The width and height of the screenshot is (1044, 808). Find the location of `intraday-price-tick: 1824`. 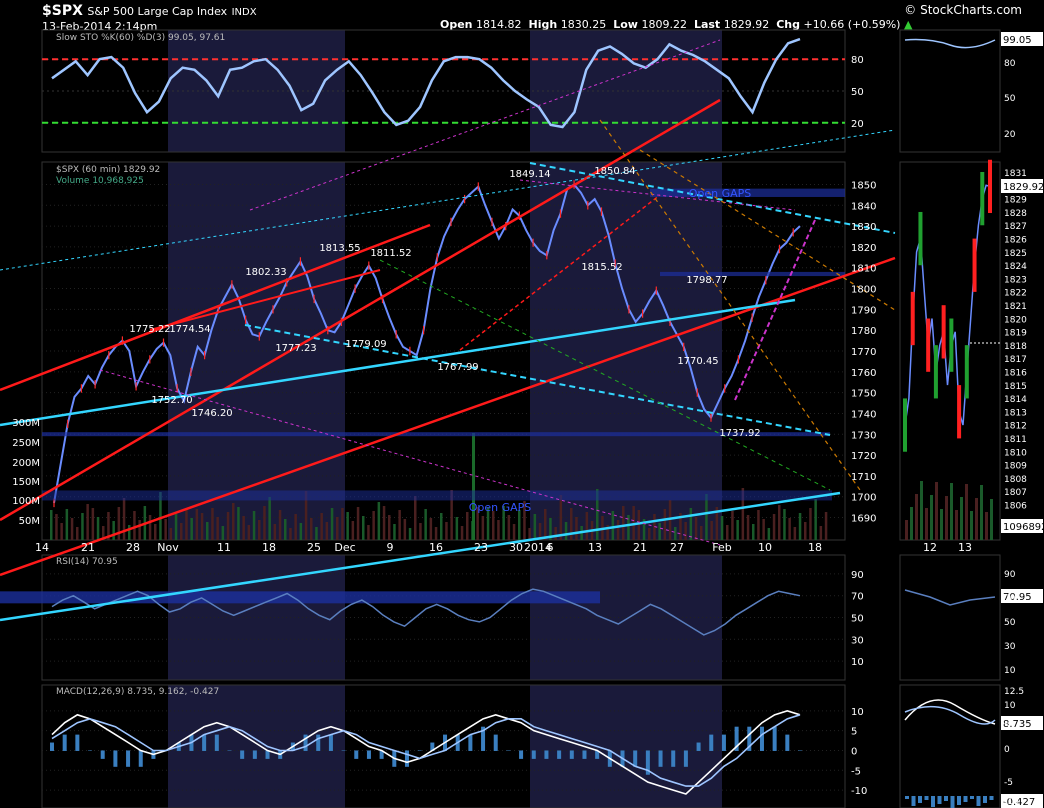

intraday-price-tick: 1824 is located at coordinates (1015, 267).